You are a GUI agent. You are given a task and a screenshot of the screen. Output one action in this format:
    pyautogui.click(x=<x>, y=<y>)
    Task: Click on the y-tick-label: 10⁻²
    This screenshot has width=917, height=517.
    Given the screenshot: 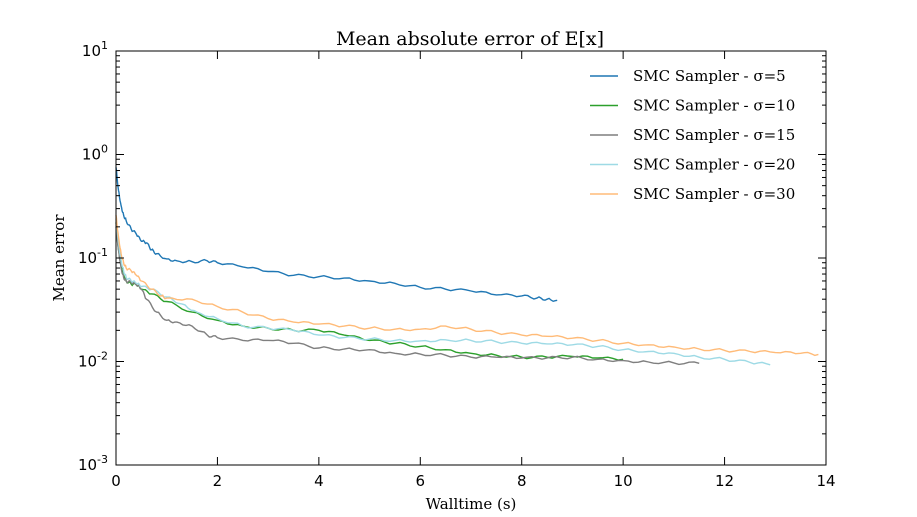 What is the action you would take?
    pyautogui.click(x=93, y=360)
    